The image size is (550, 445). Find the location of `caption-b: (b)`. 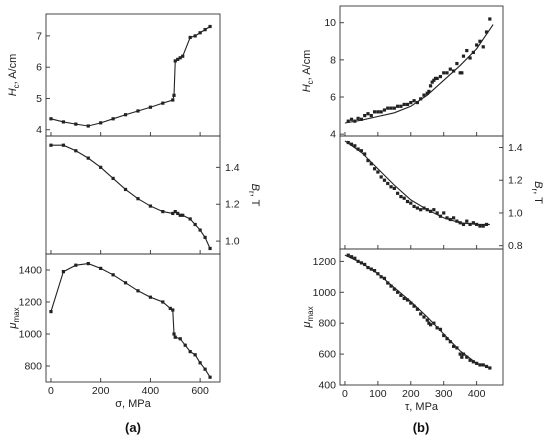

caption-b: (b) is located at coordinates (421, 427).